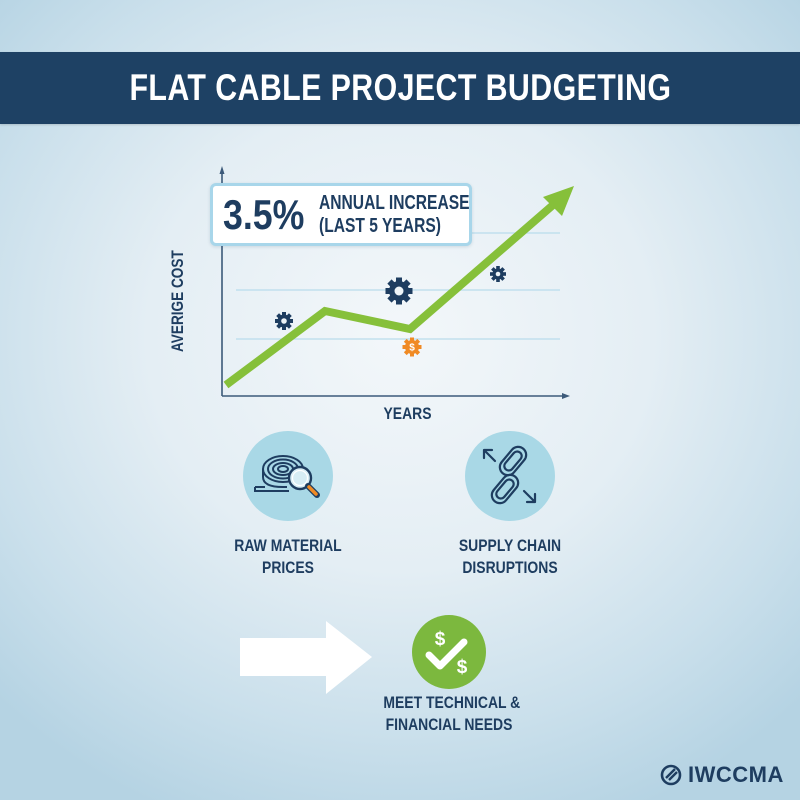 This screenshot has height=800, width=800. Describe the element at coordinates (287, 557) in the screenshot. I see `factor-label: RAW MATERIAL PRICES` at that location.